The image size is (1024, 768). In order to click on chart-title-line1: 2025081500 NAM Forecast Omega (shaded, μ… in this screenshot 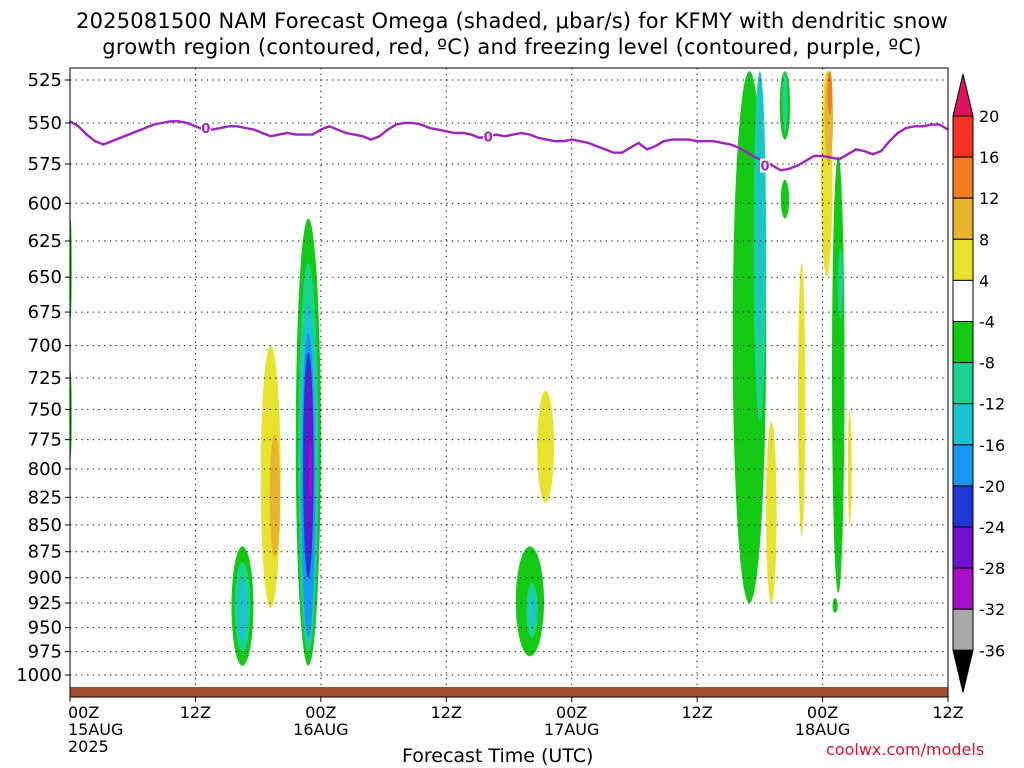, I will do `click(512, 21)`.